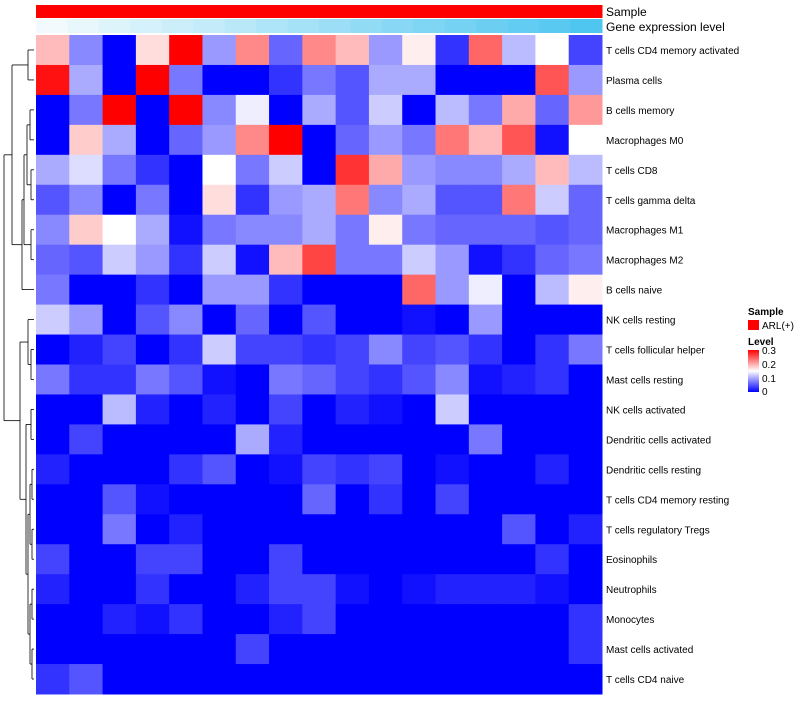  Describe the element at coordinates (761, 342) in the screenshot. I see `legend-level-title: Level` at that location.